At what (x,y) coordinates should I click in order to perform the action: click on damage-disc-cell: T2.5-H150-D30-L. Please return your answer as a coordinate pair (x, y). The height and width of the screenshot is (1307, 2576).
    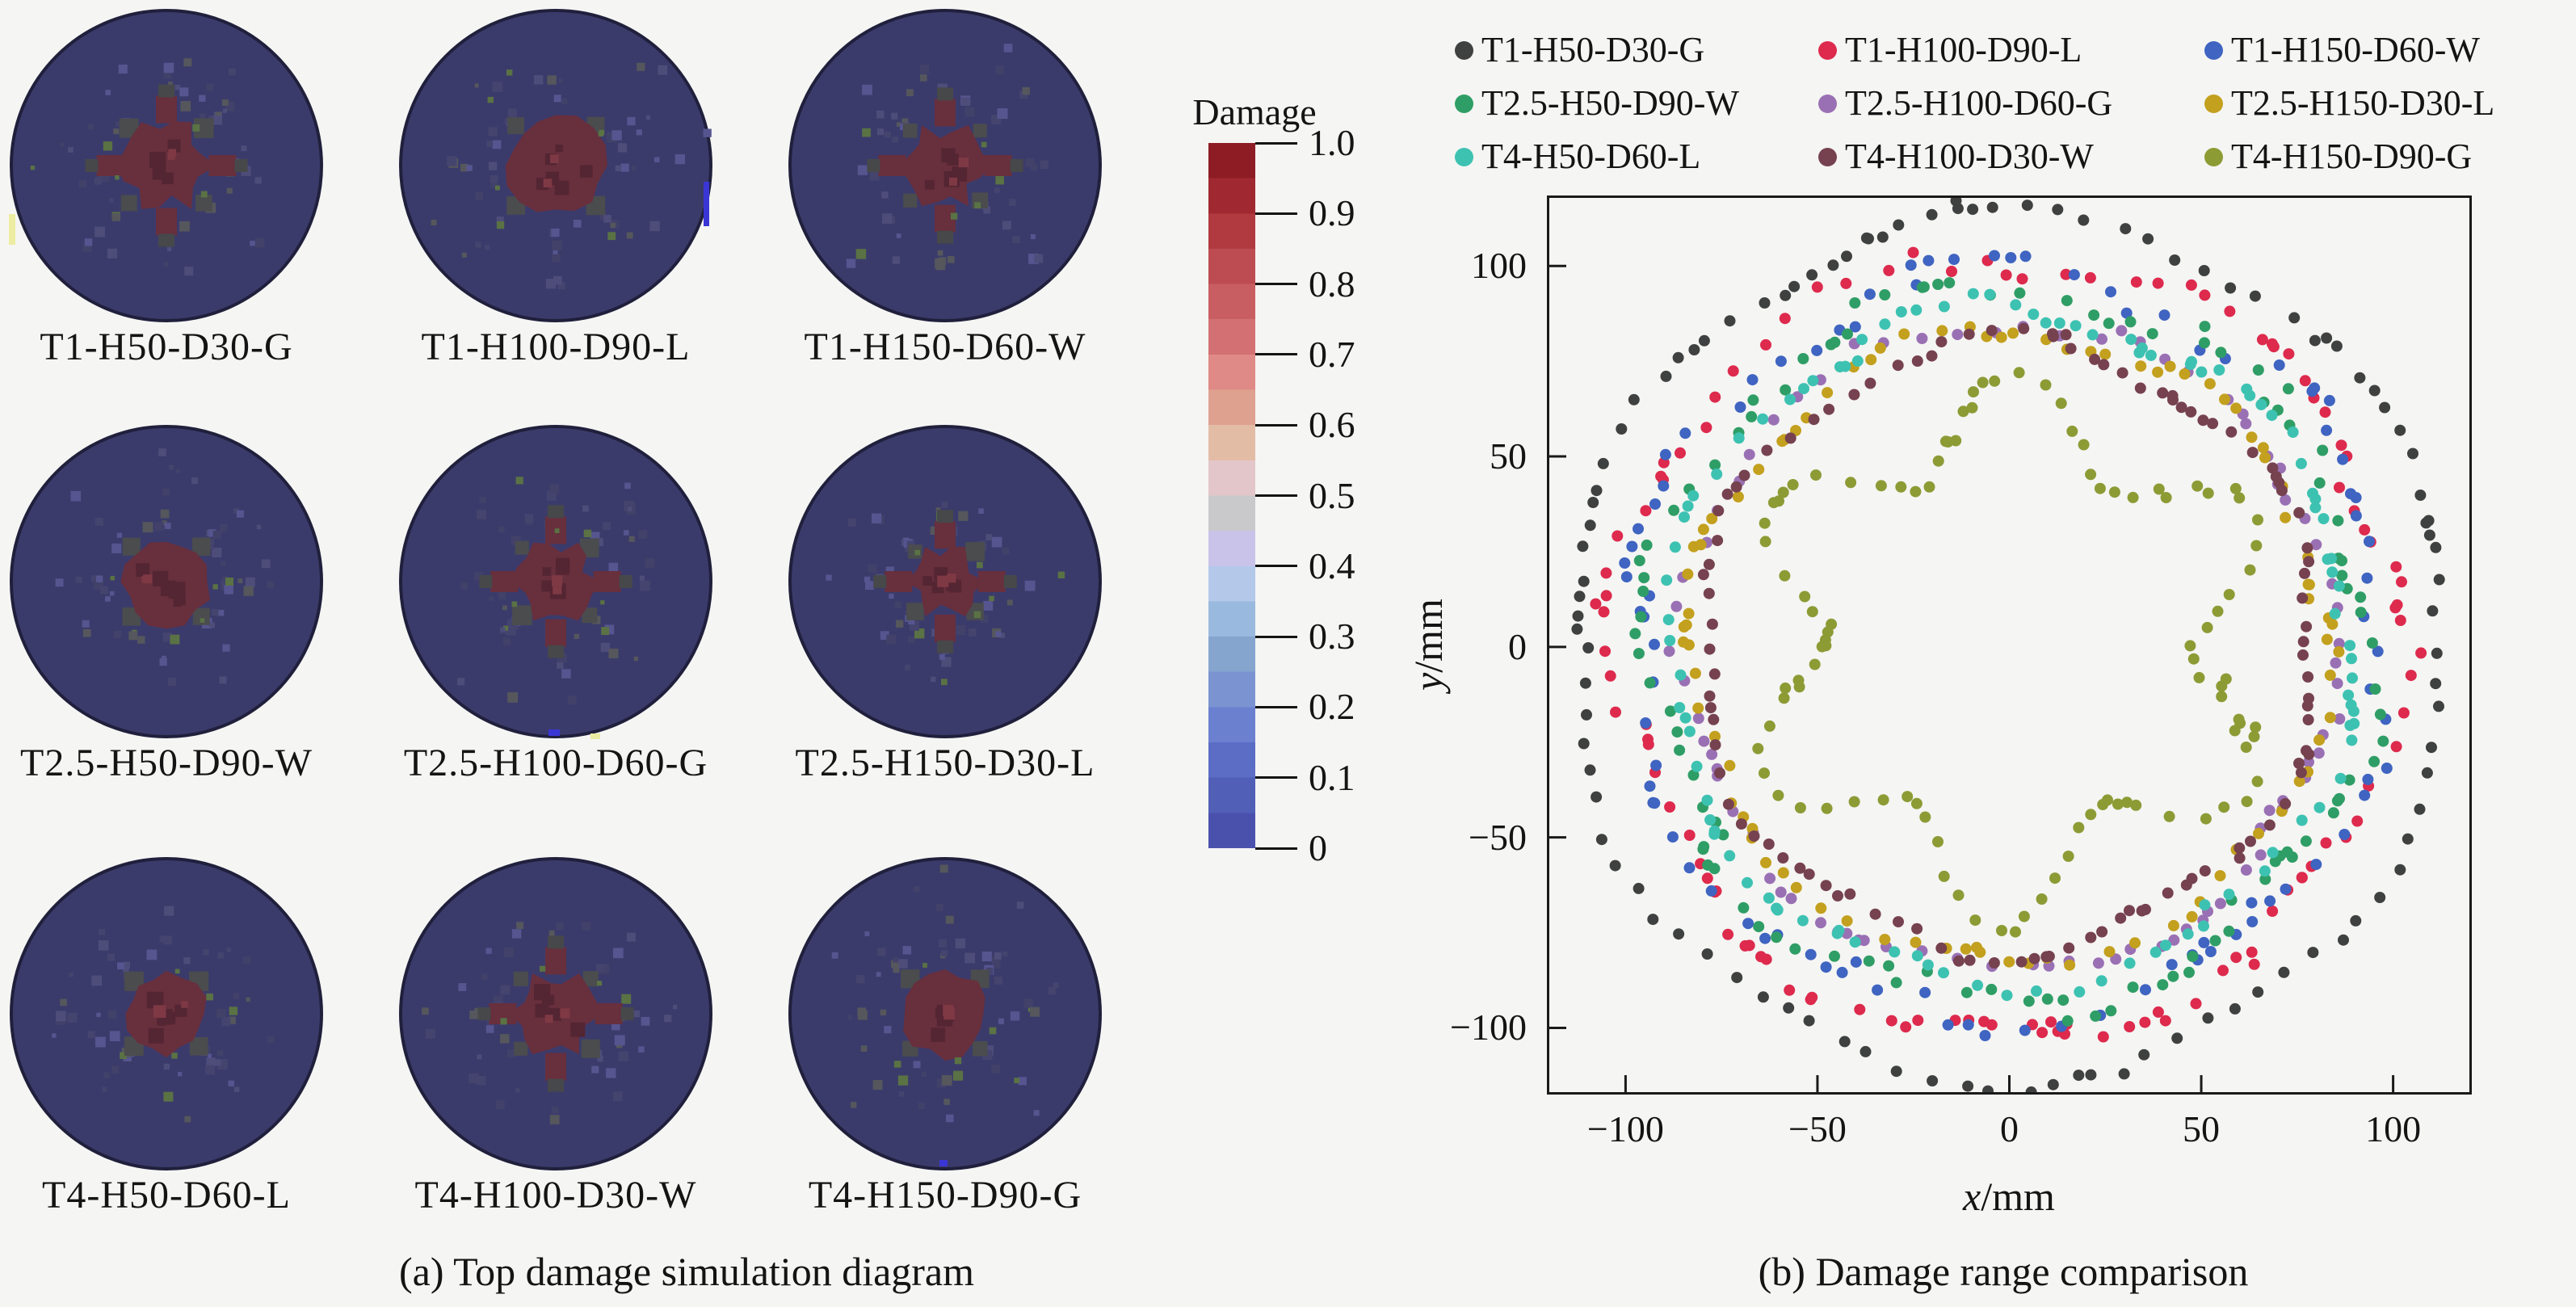
    Looking at the image, I should click on (946, 610).